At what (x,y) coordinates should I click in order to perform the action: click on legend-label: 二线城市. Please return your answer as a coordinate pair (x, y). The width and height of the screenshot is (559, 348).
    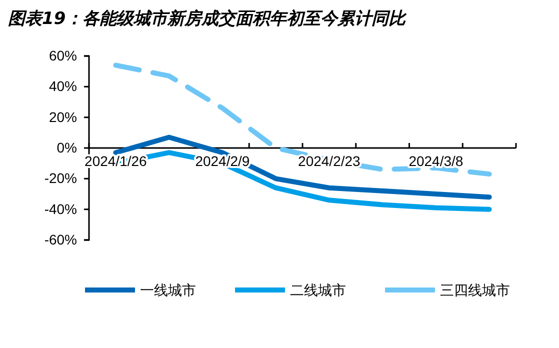
    Looking at the image, I should click on (318, 290).